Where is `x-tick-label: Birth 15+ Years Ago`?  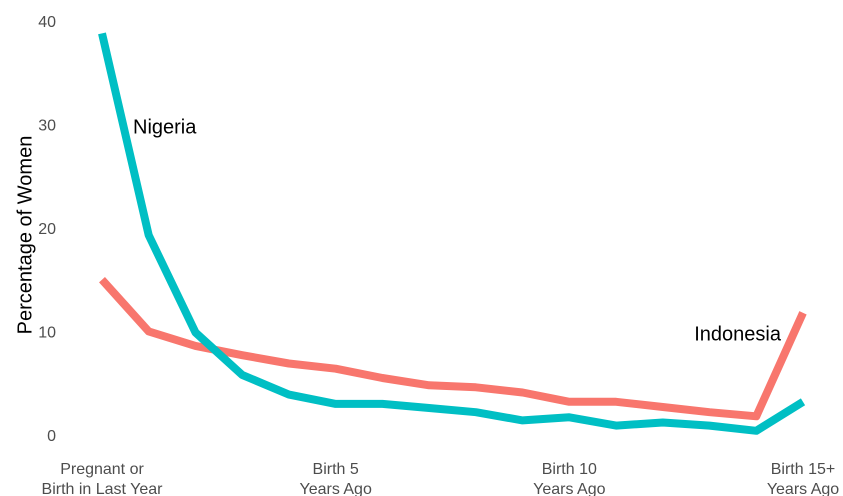
x-tick-label: Birth 15+ Years Ago is located at coordinates (803, 478).